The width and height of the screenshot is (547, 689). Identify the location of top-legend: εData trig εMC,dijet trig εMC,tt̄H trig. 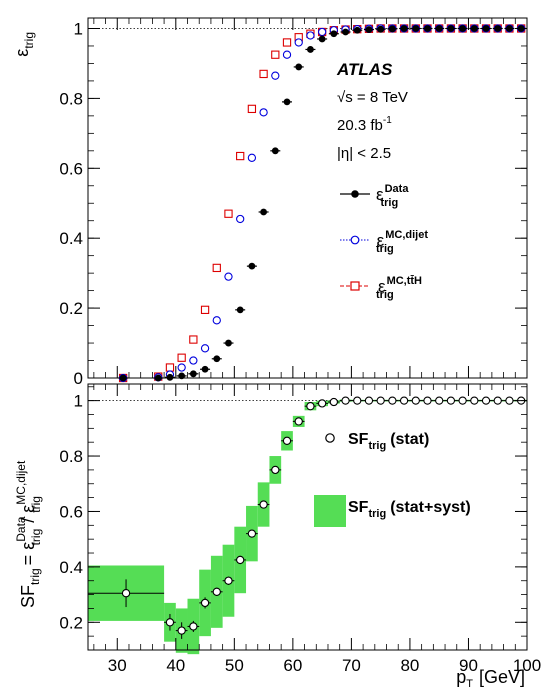
(384, 242).